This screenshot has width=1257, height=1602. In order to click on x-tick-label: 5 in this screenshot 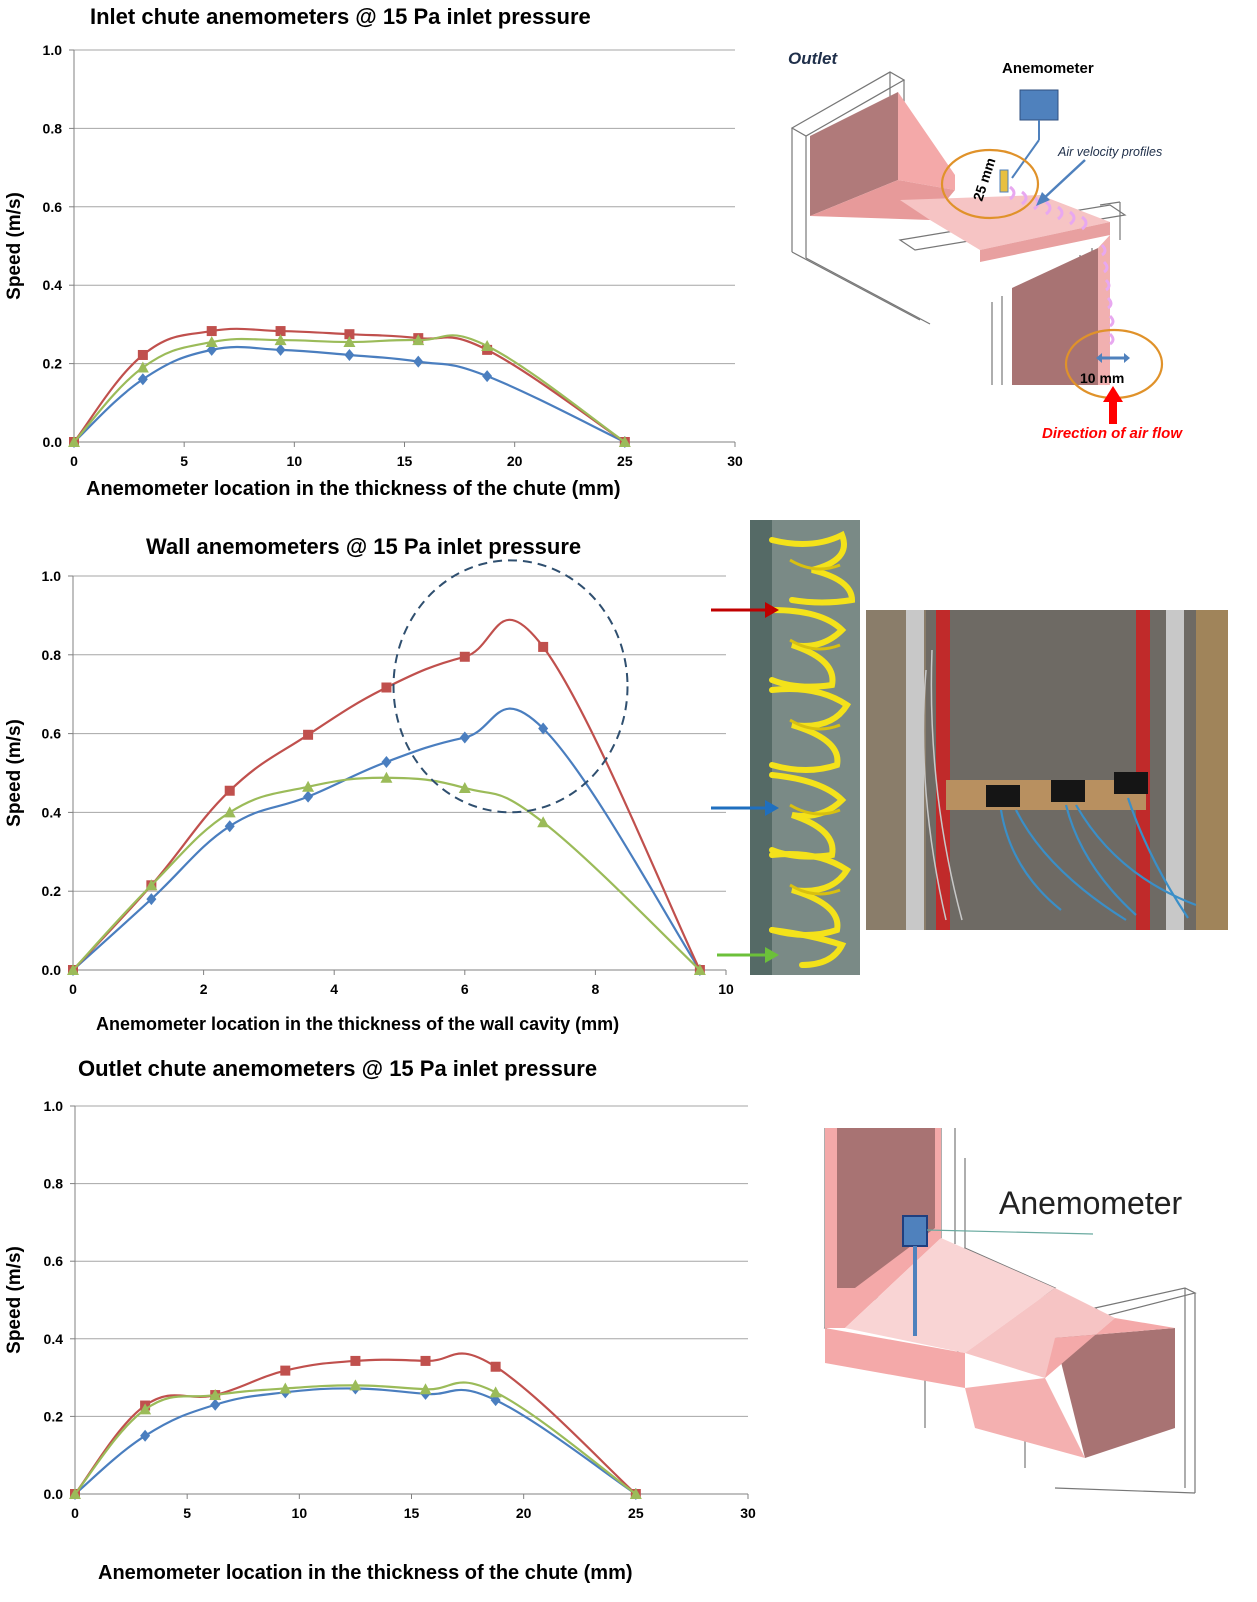, I will do `click(184, 461)`.